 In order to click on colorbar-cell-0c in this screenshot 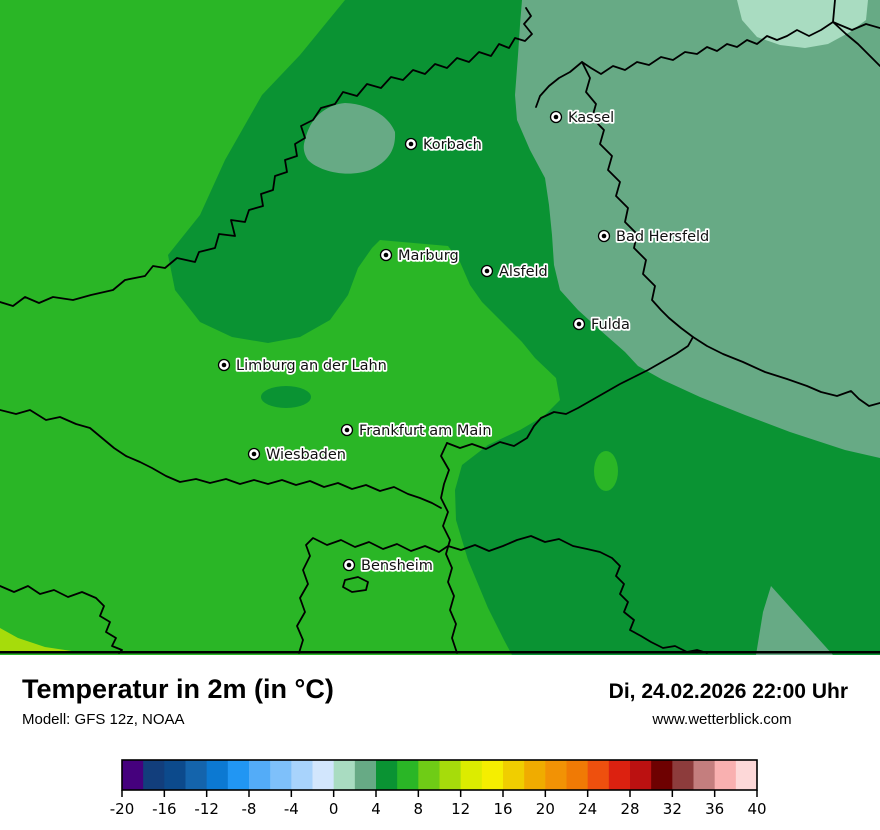, I will do `click(344, 775)`.